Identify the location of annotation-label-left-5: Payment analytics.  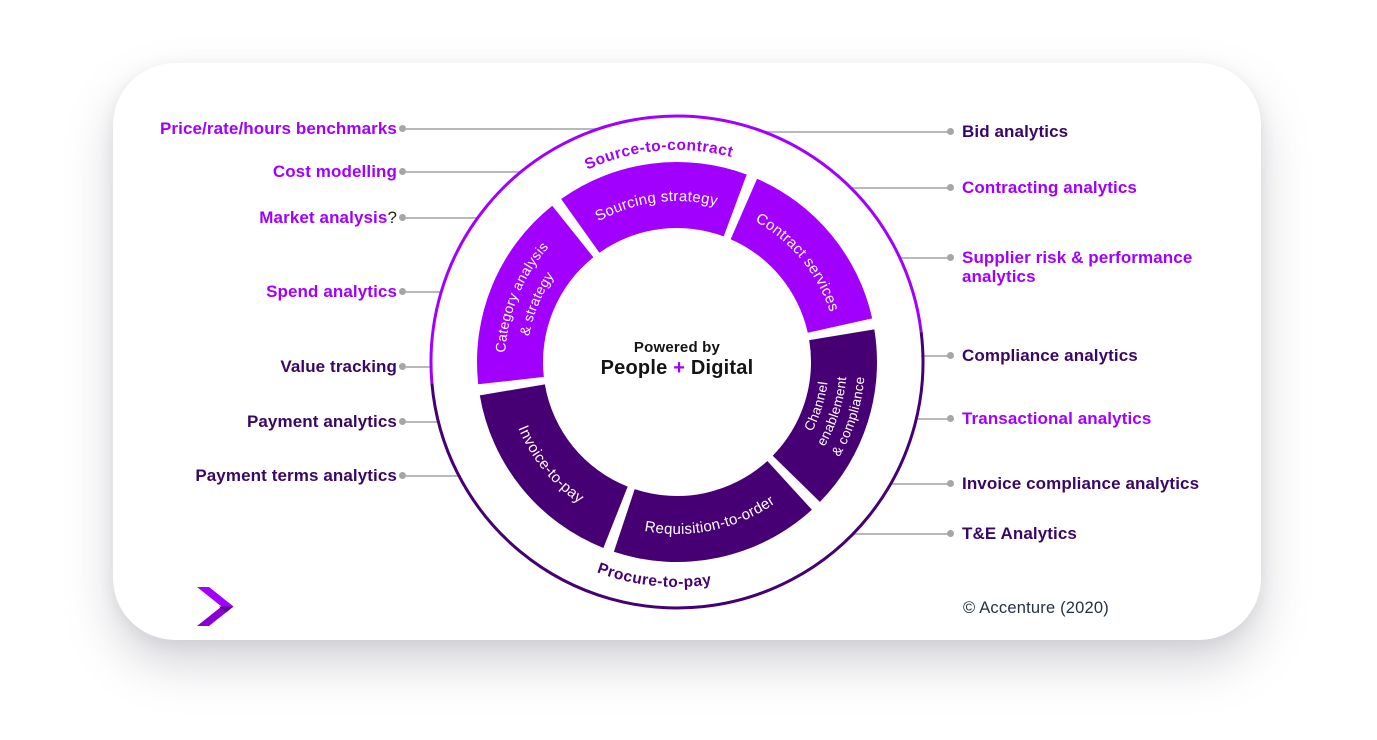
(321, 421).